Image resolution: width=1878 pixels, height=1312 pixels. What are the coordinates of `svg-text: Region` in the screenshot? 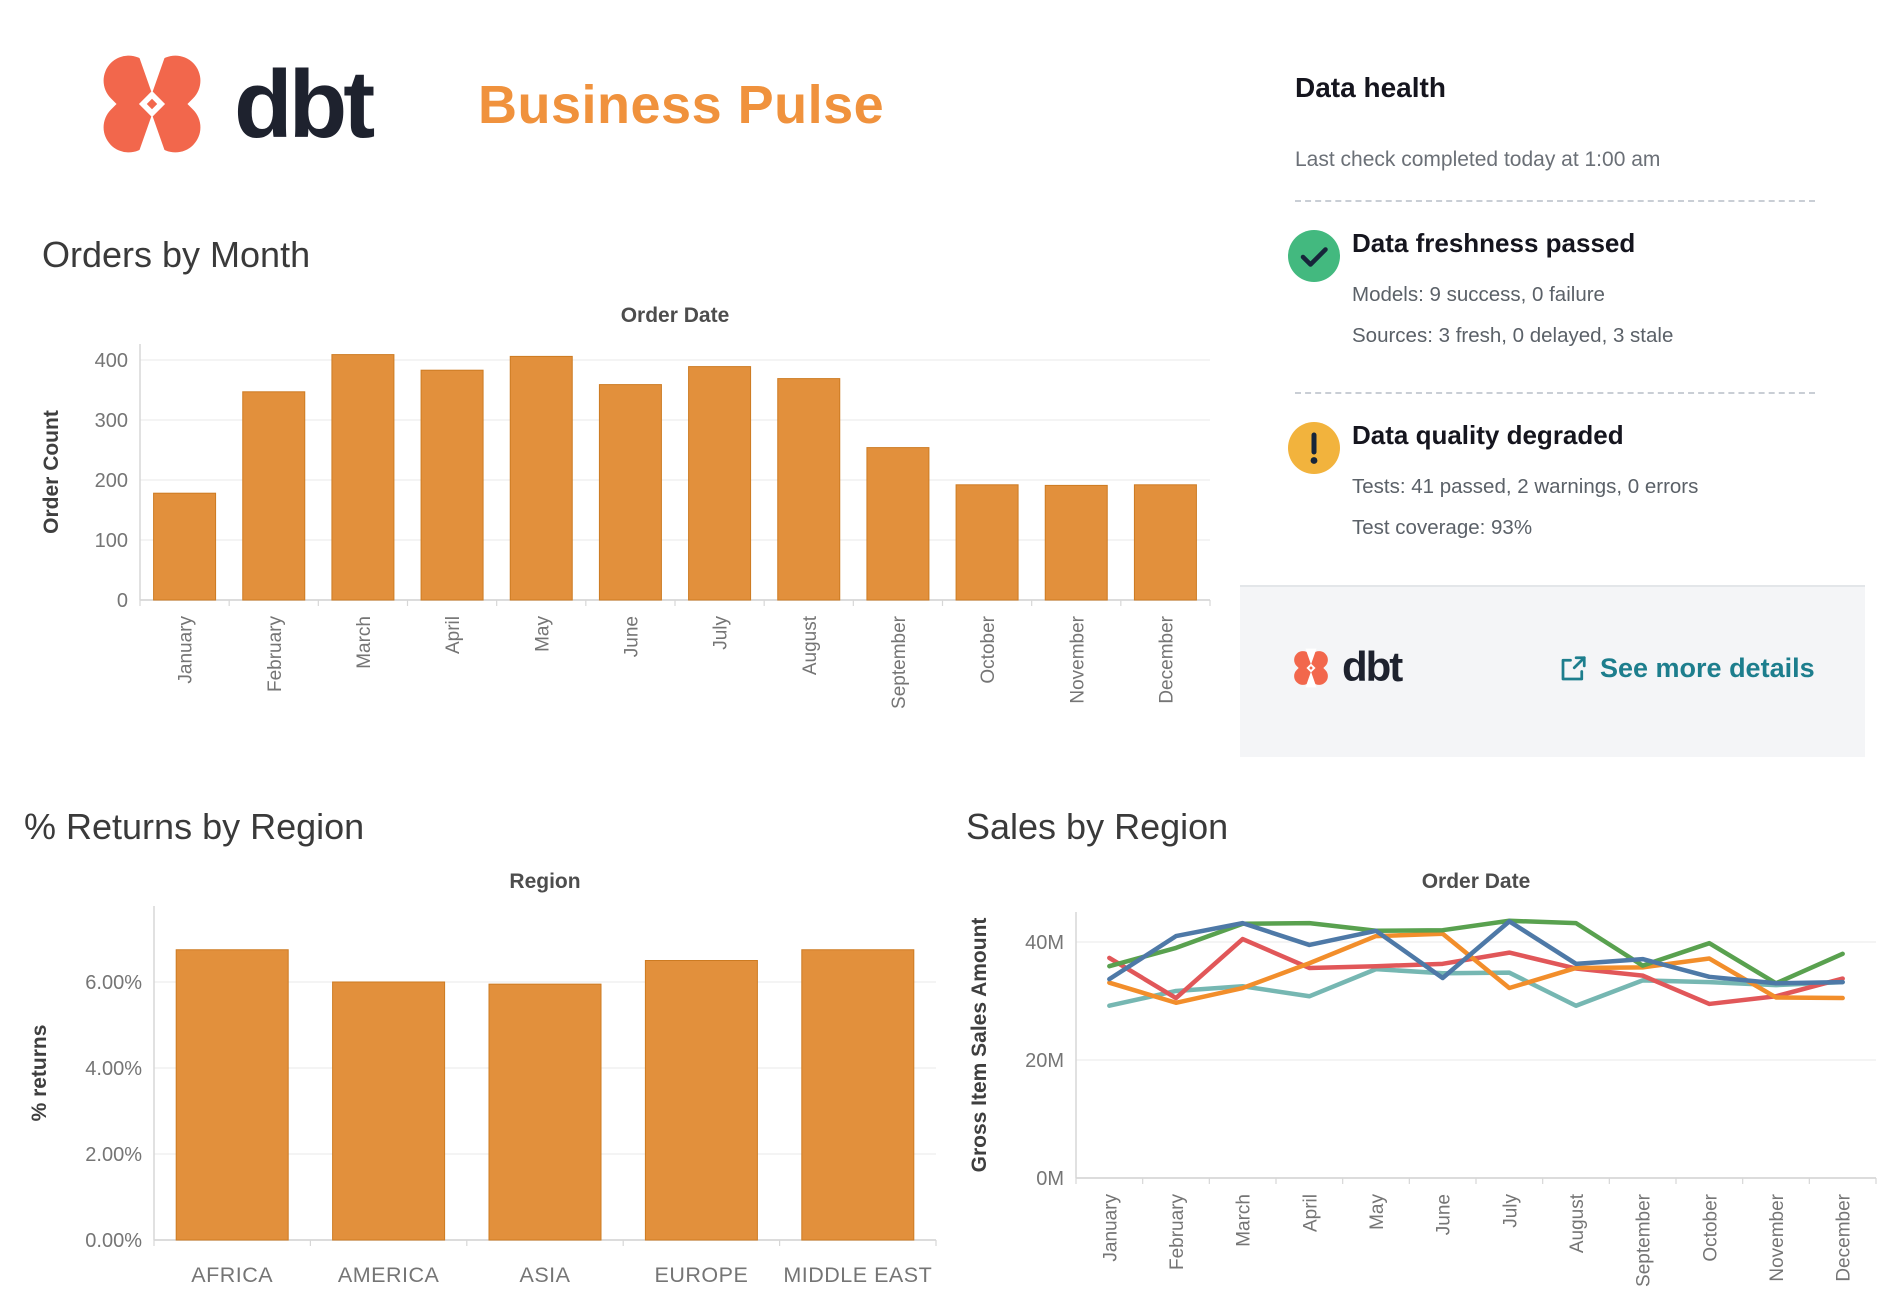 It's located at (544, 881).